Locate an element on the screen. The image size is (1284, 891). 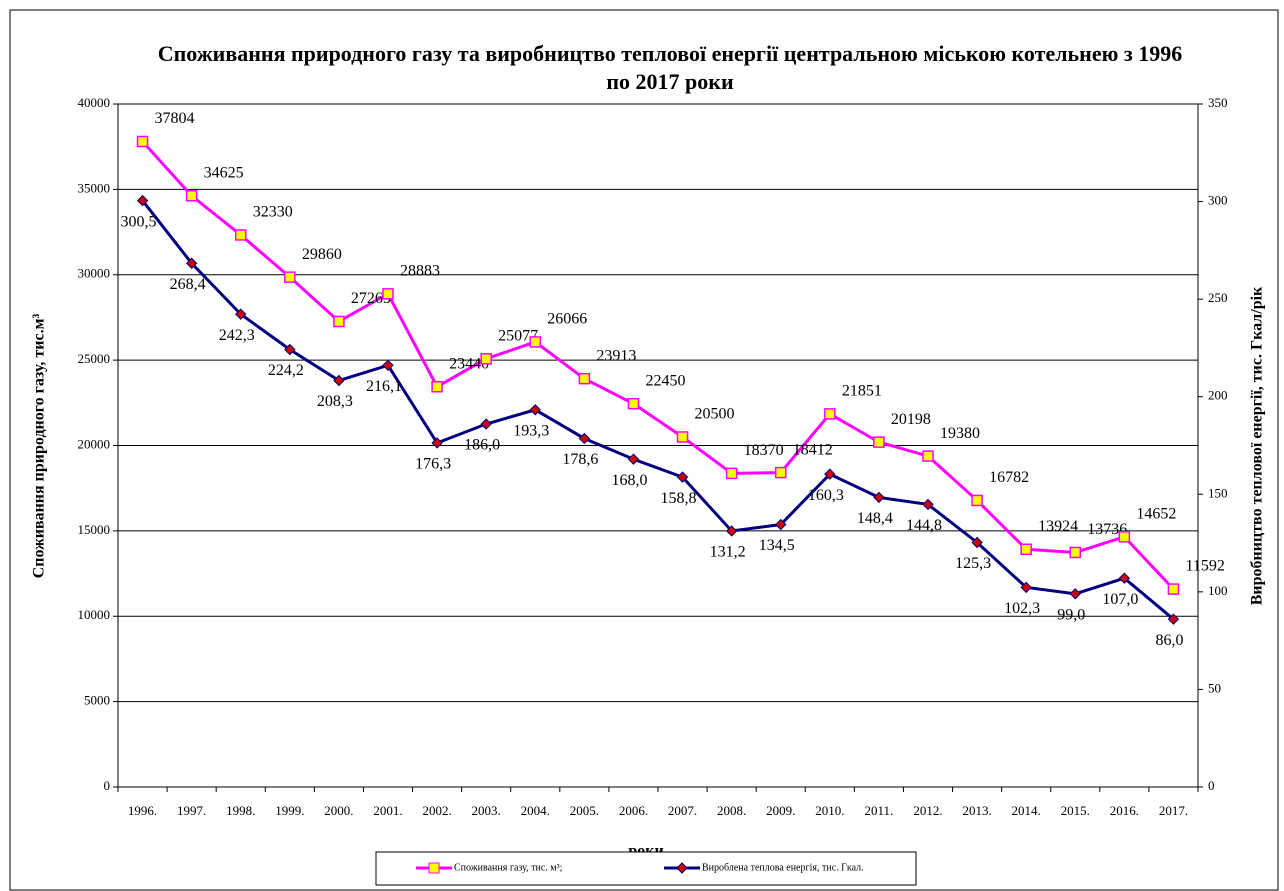
x-tick-label: 1996. is located at coordinates (142, 810).